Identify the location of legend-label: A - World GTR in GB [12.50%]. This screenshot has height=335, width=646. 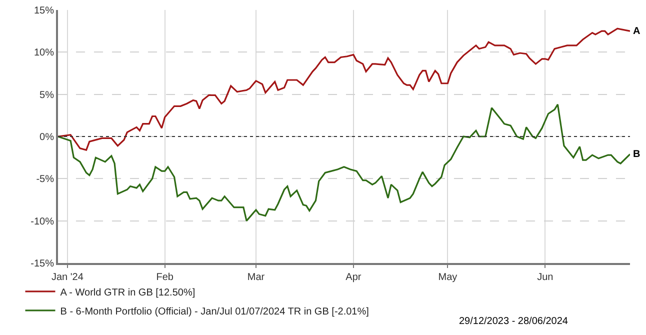
(128, 292).